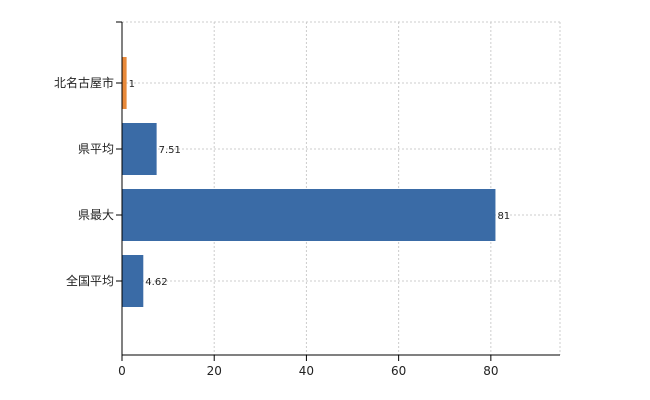 This screenshot has width=650, height=400. What do you see at coordinates (306, 371) in the screenshot?
I see `x-tick-label: 40` at bounding box center [306, 371].